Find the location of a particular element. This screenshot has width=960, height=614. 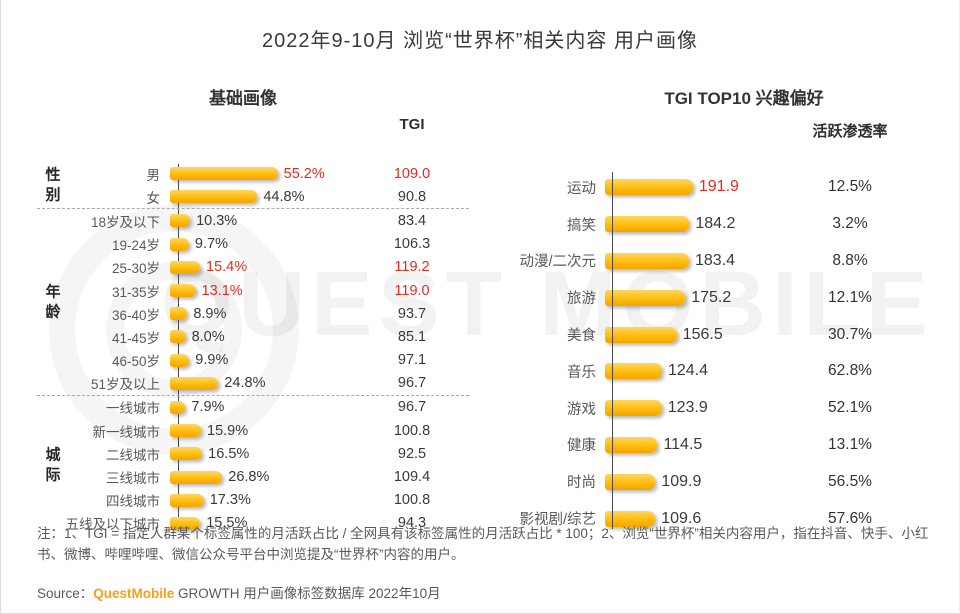

chart-row: 一线城市 7.9% 96.7 is located at coordinates (253, 407).